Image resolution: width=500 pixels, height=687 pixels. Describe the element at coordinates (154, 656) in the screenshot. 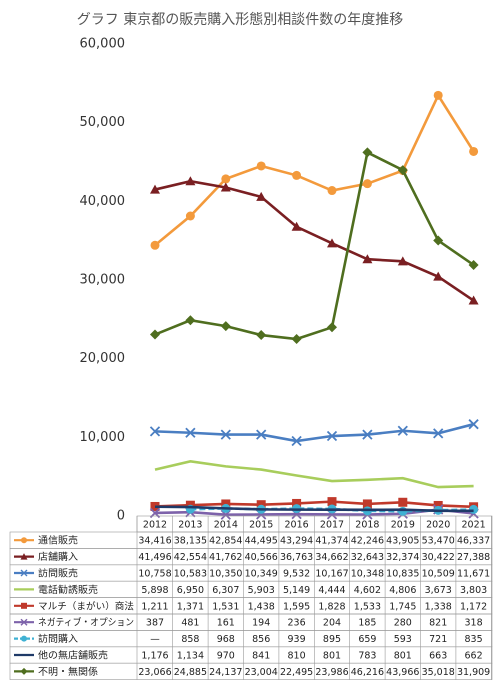

I see `table-cell: 1,176` at that location.